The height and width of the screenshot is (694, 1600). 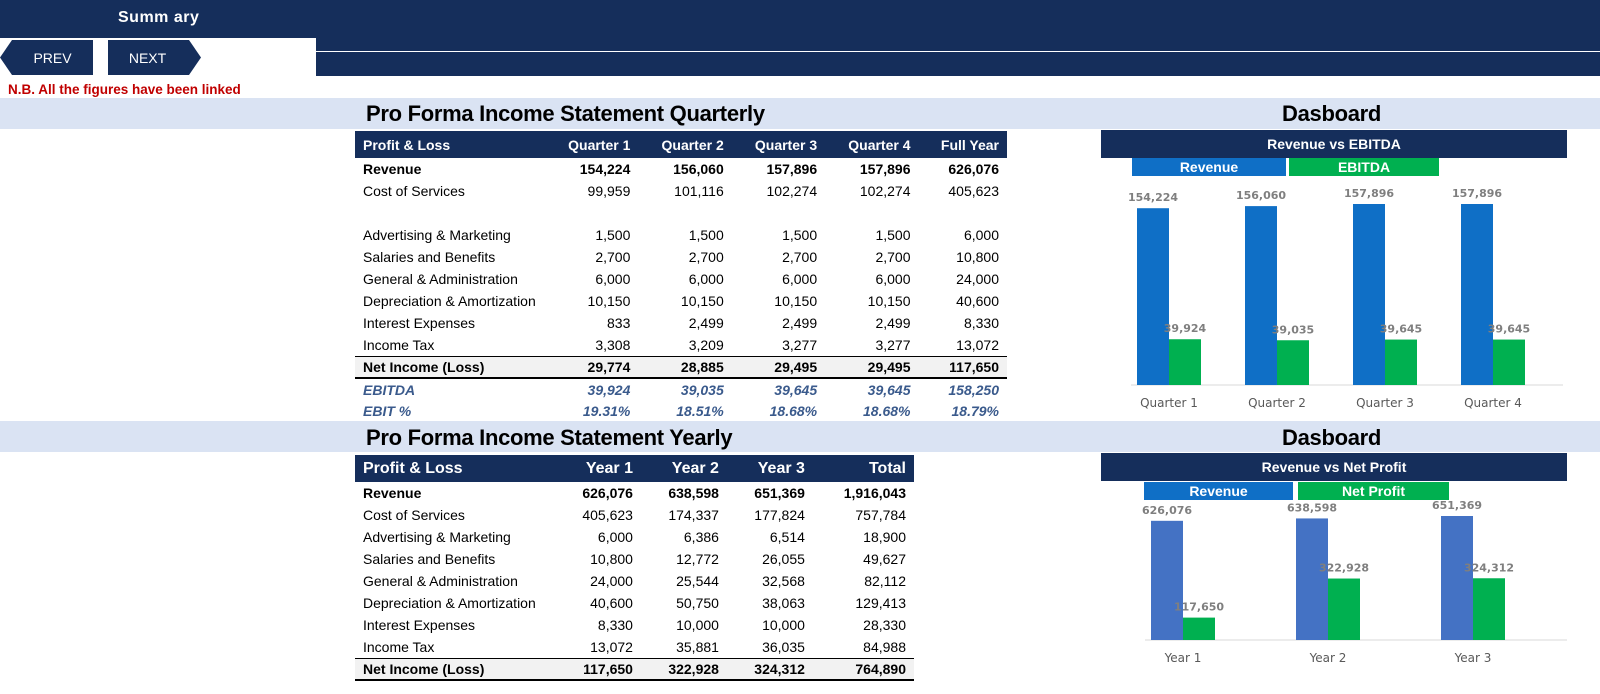 I want to click on column-header: Quarter 3, so click(x=778, y=144).